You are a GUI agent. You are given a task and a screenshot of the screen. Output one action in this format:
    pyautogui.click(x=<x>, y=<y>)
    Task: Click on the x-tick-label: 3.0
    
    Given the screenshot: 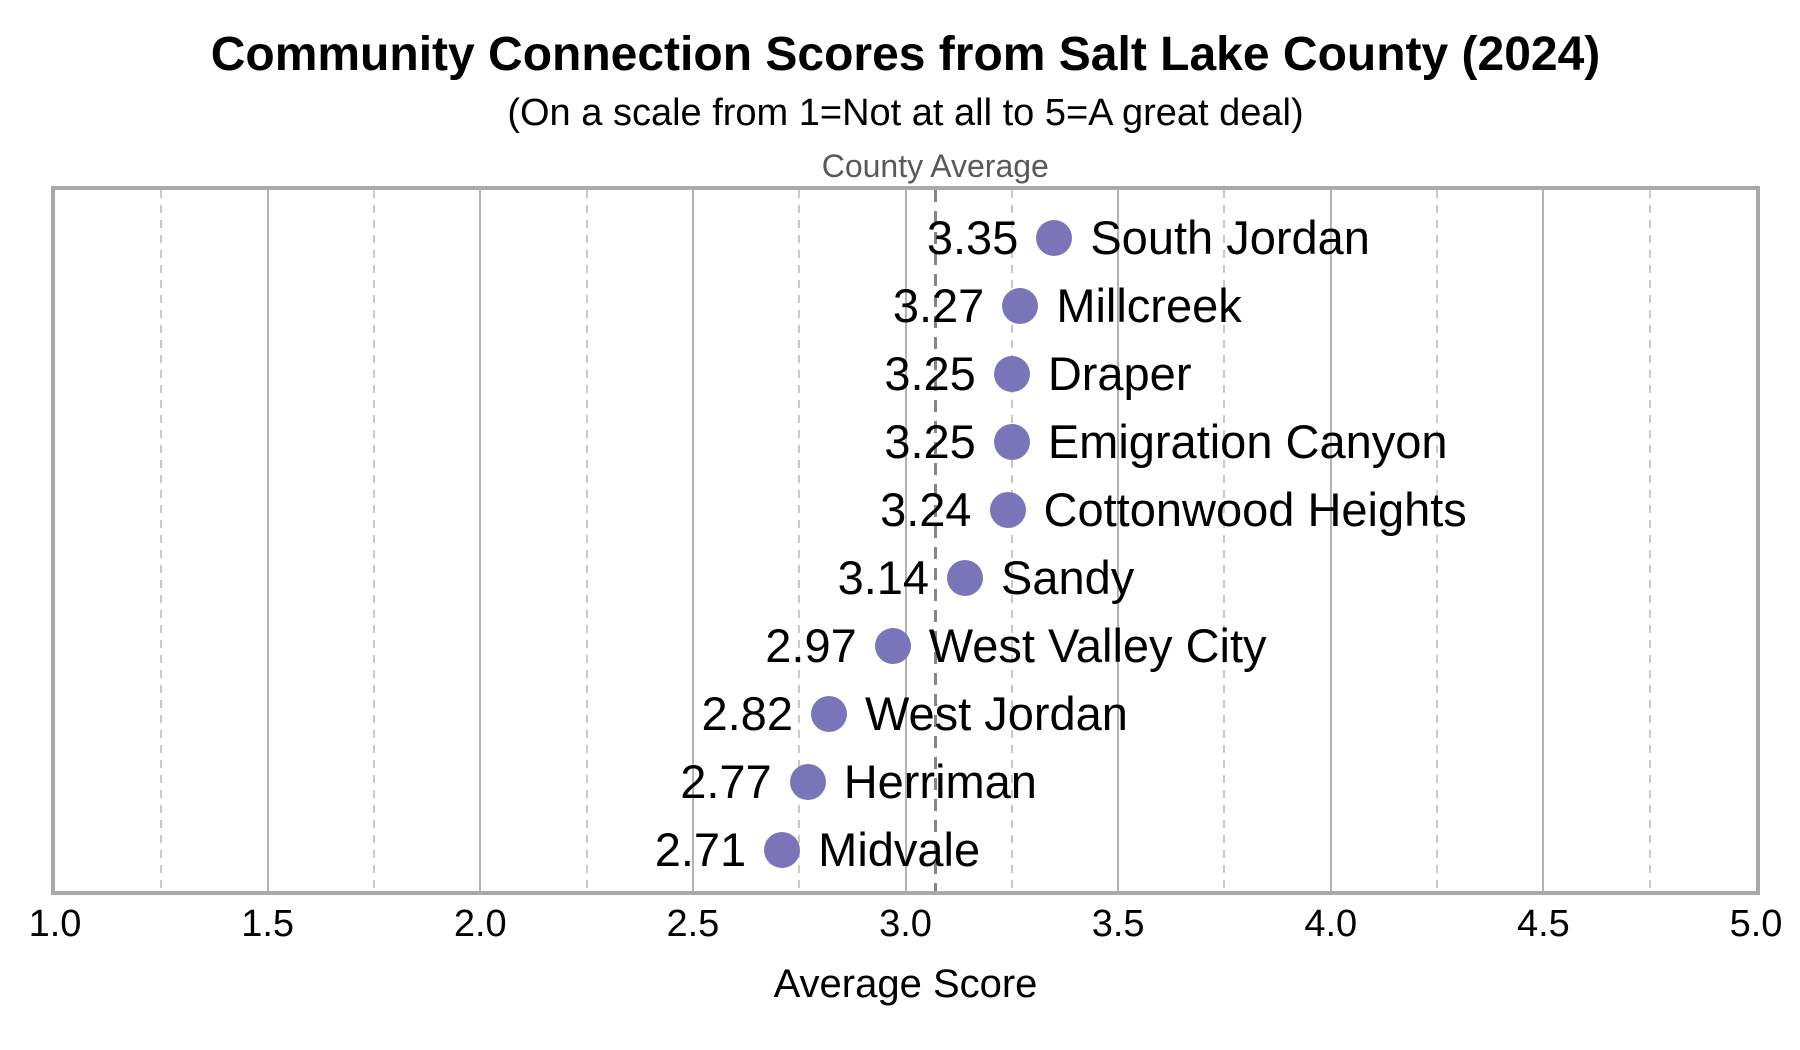 What is the action you would take?
    pyautogui.click(x=905, y=924)
    